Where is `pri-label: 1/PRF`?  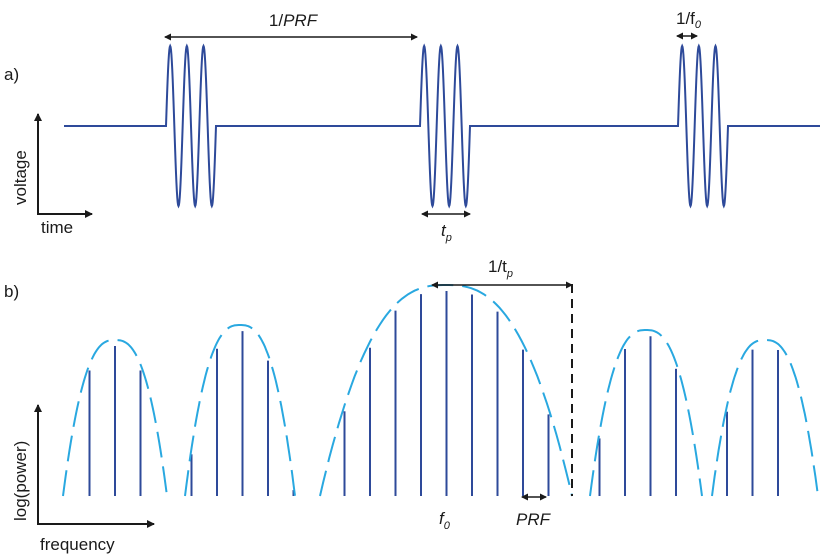 pri-label: 1/PRF is located at coordinates (294, 20).